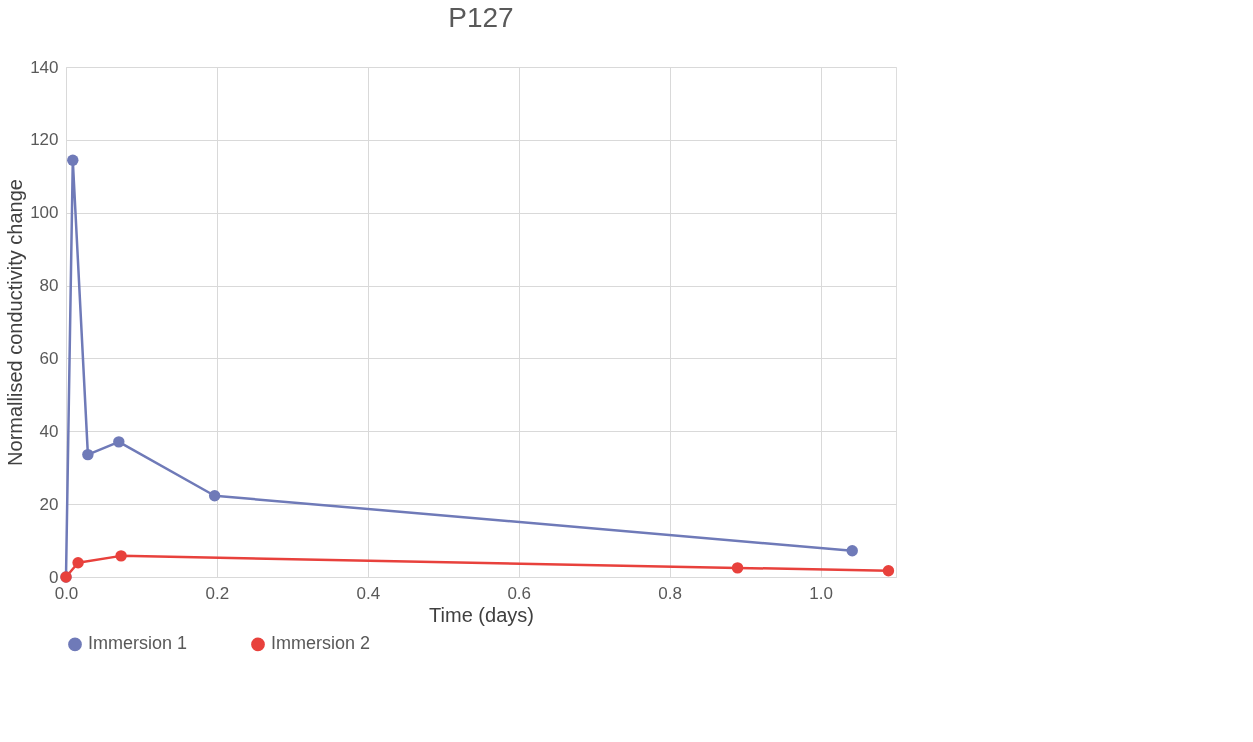  Describe the element at coordinates (15, 322) in the screenshot. I see `y-axis-title: Normallised conductivity change` at that location.